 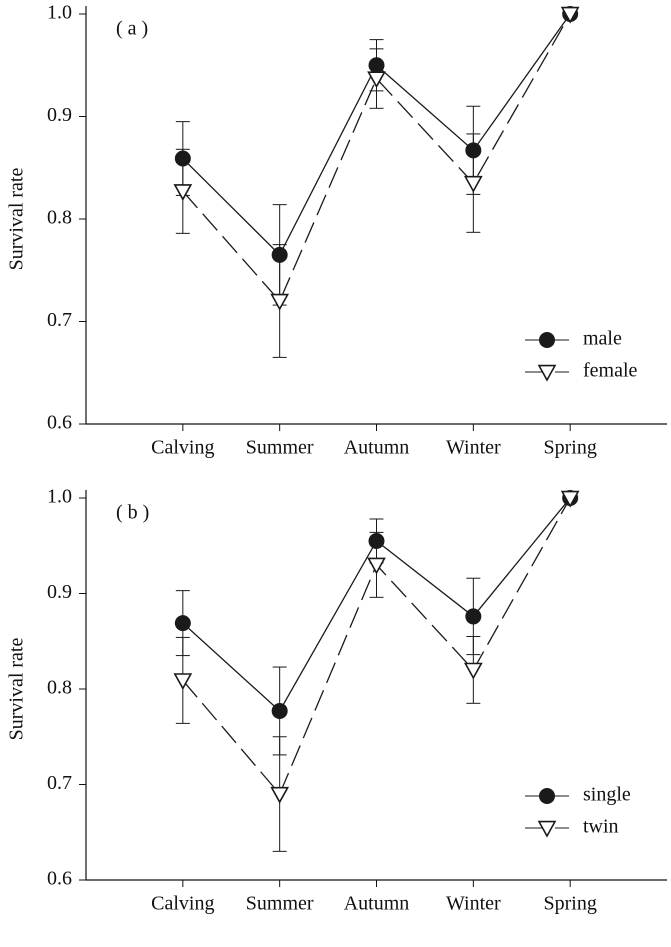 What do you see at coordinates (602, 339) in the screenshot?
I see `legend-label: male` at bounding box center [602, 339].